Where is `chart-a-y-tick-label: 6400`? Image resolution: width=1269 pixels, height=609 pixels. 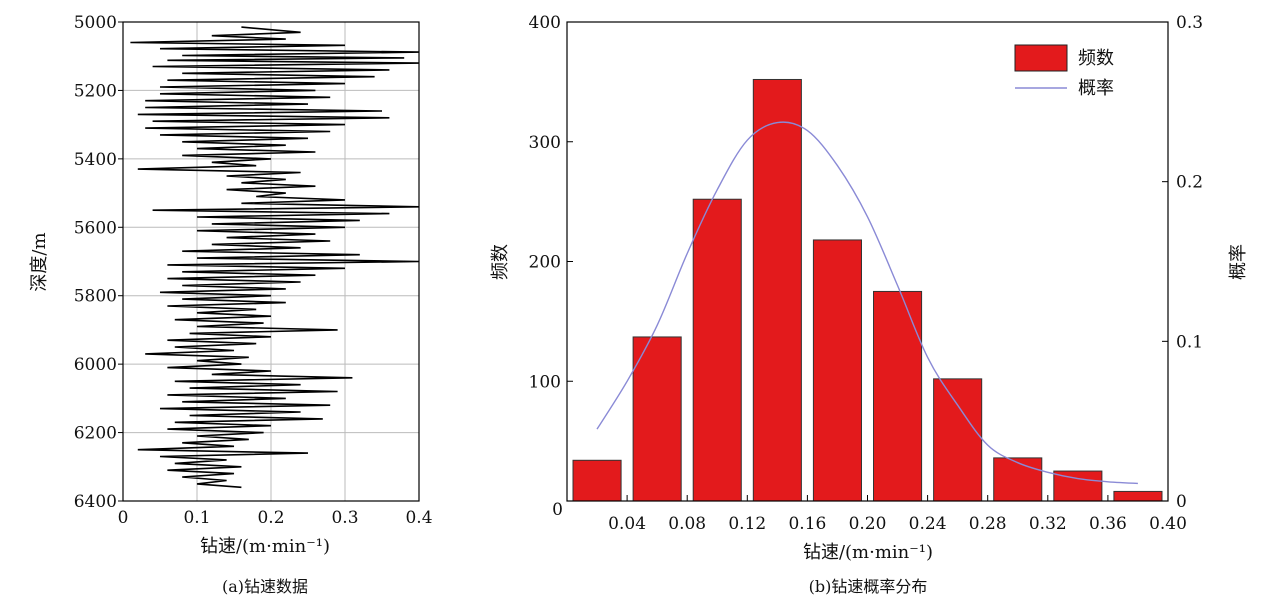
chart-a-y-tick-label: 6400 is located at coordinates (95, 502).